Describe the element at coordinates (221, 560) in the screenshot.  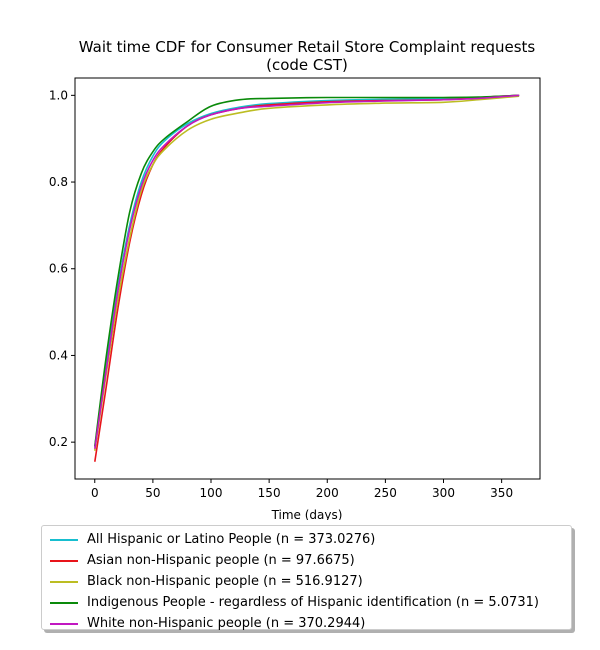
I see `legend-label: Asian non-Hispanic people (n = 97.6675)` at that location.